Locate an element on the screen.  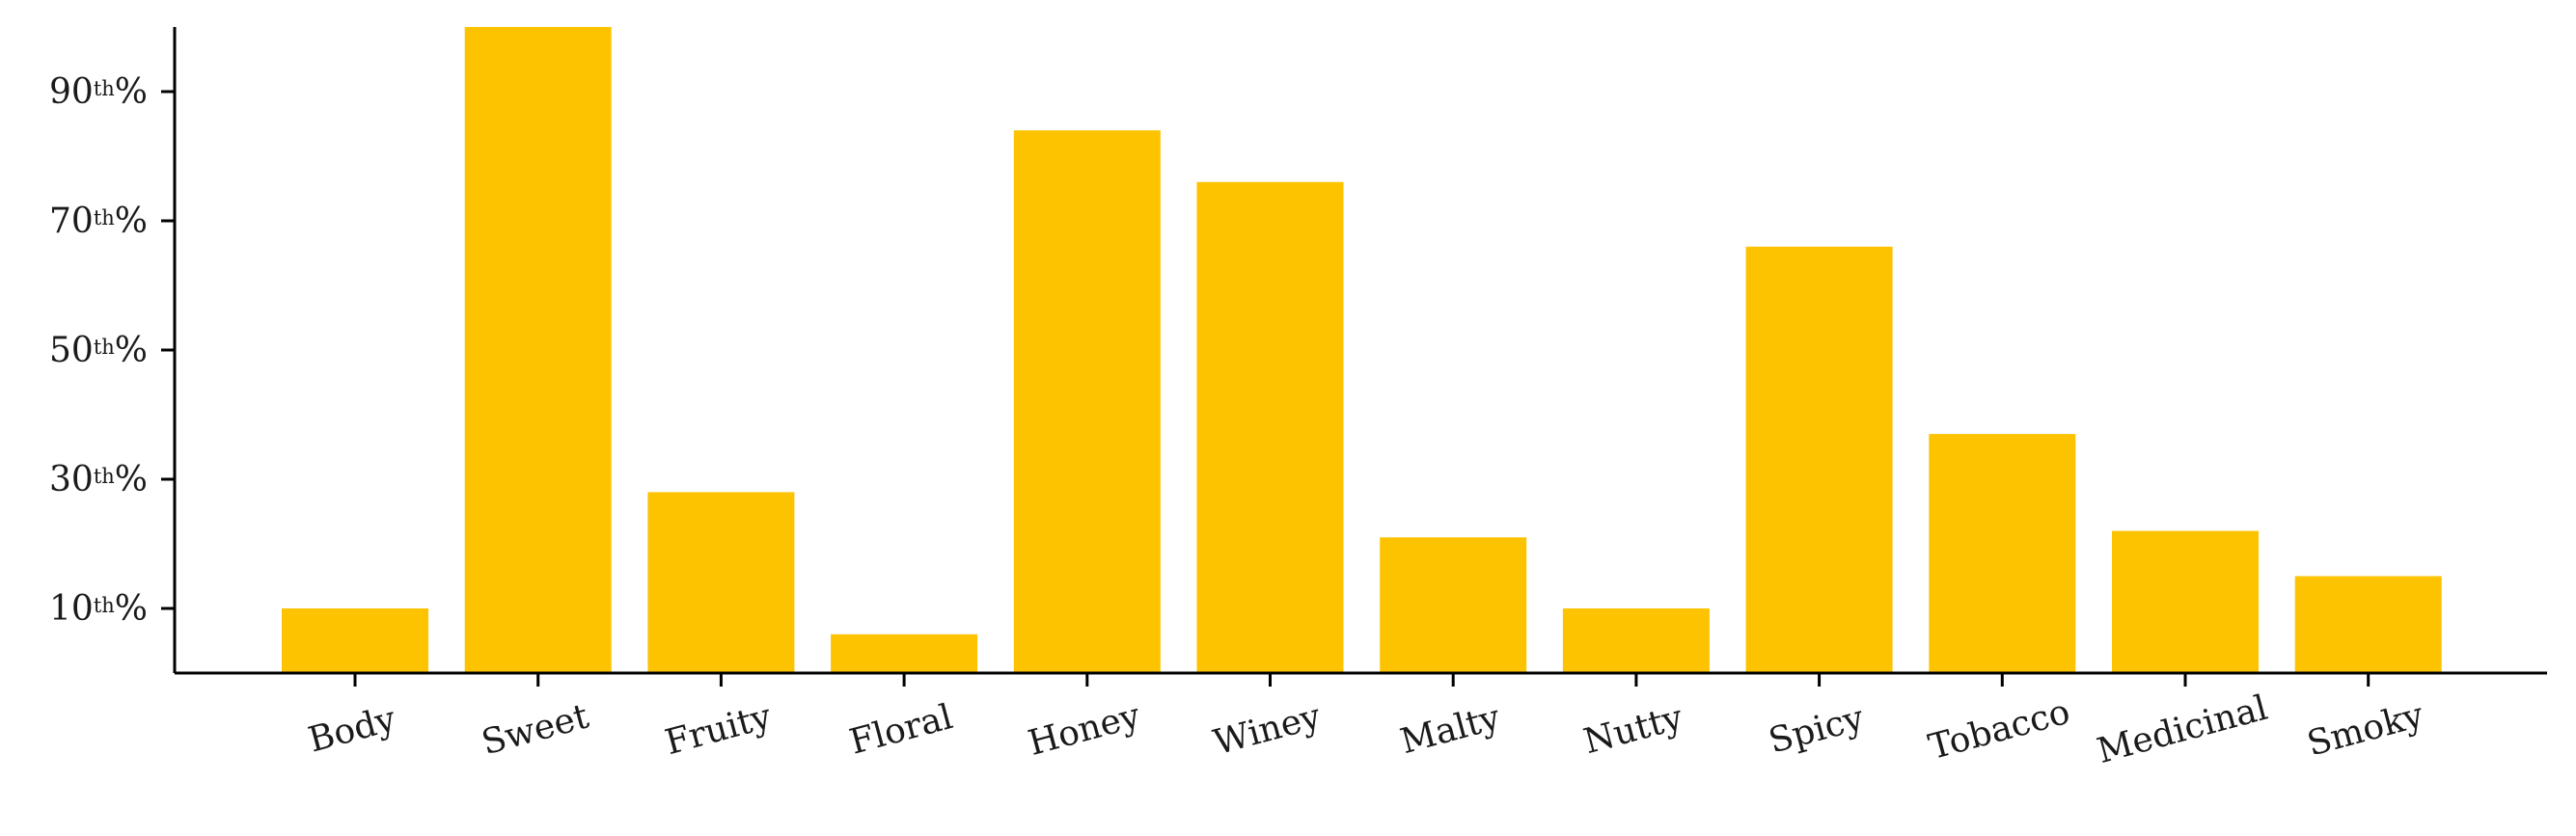
bar-malty is located at coordinates (1454, 605).